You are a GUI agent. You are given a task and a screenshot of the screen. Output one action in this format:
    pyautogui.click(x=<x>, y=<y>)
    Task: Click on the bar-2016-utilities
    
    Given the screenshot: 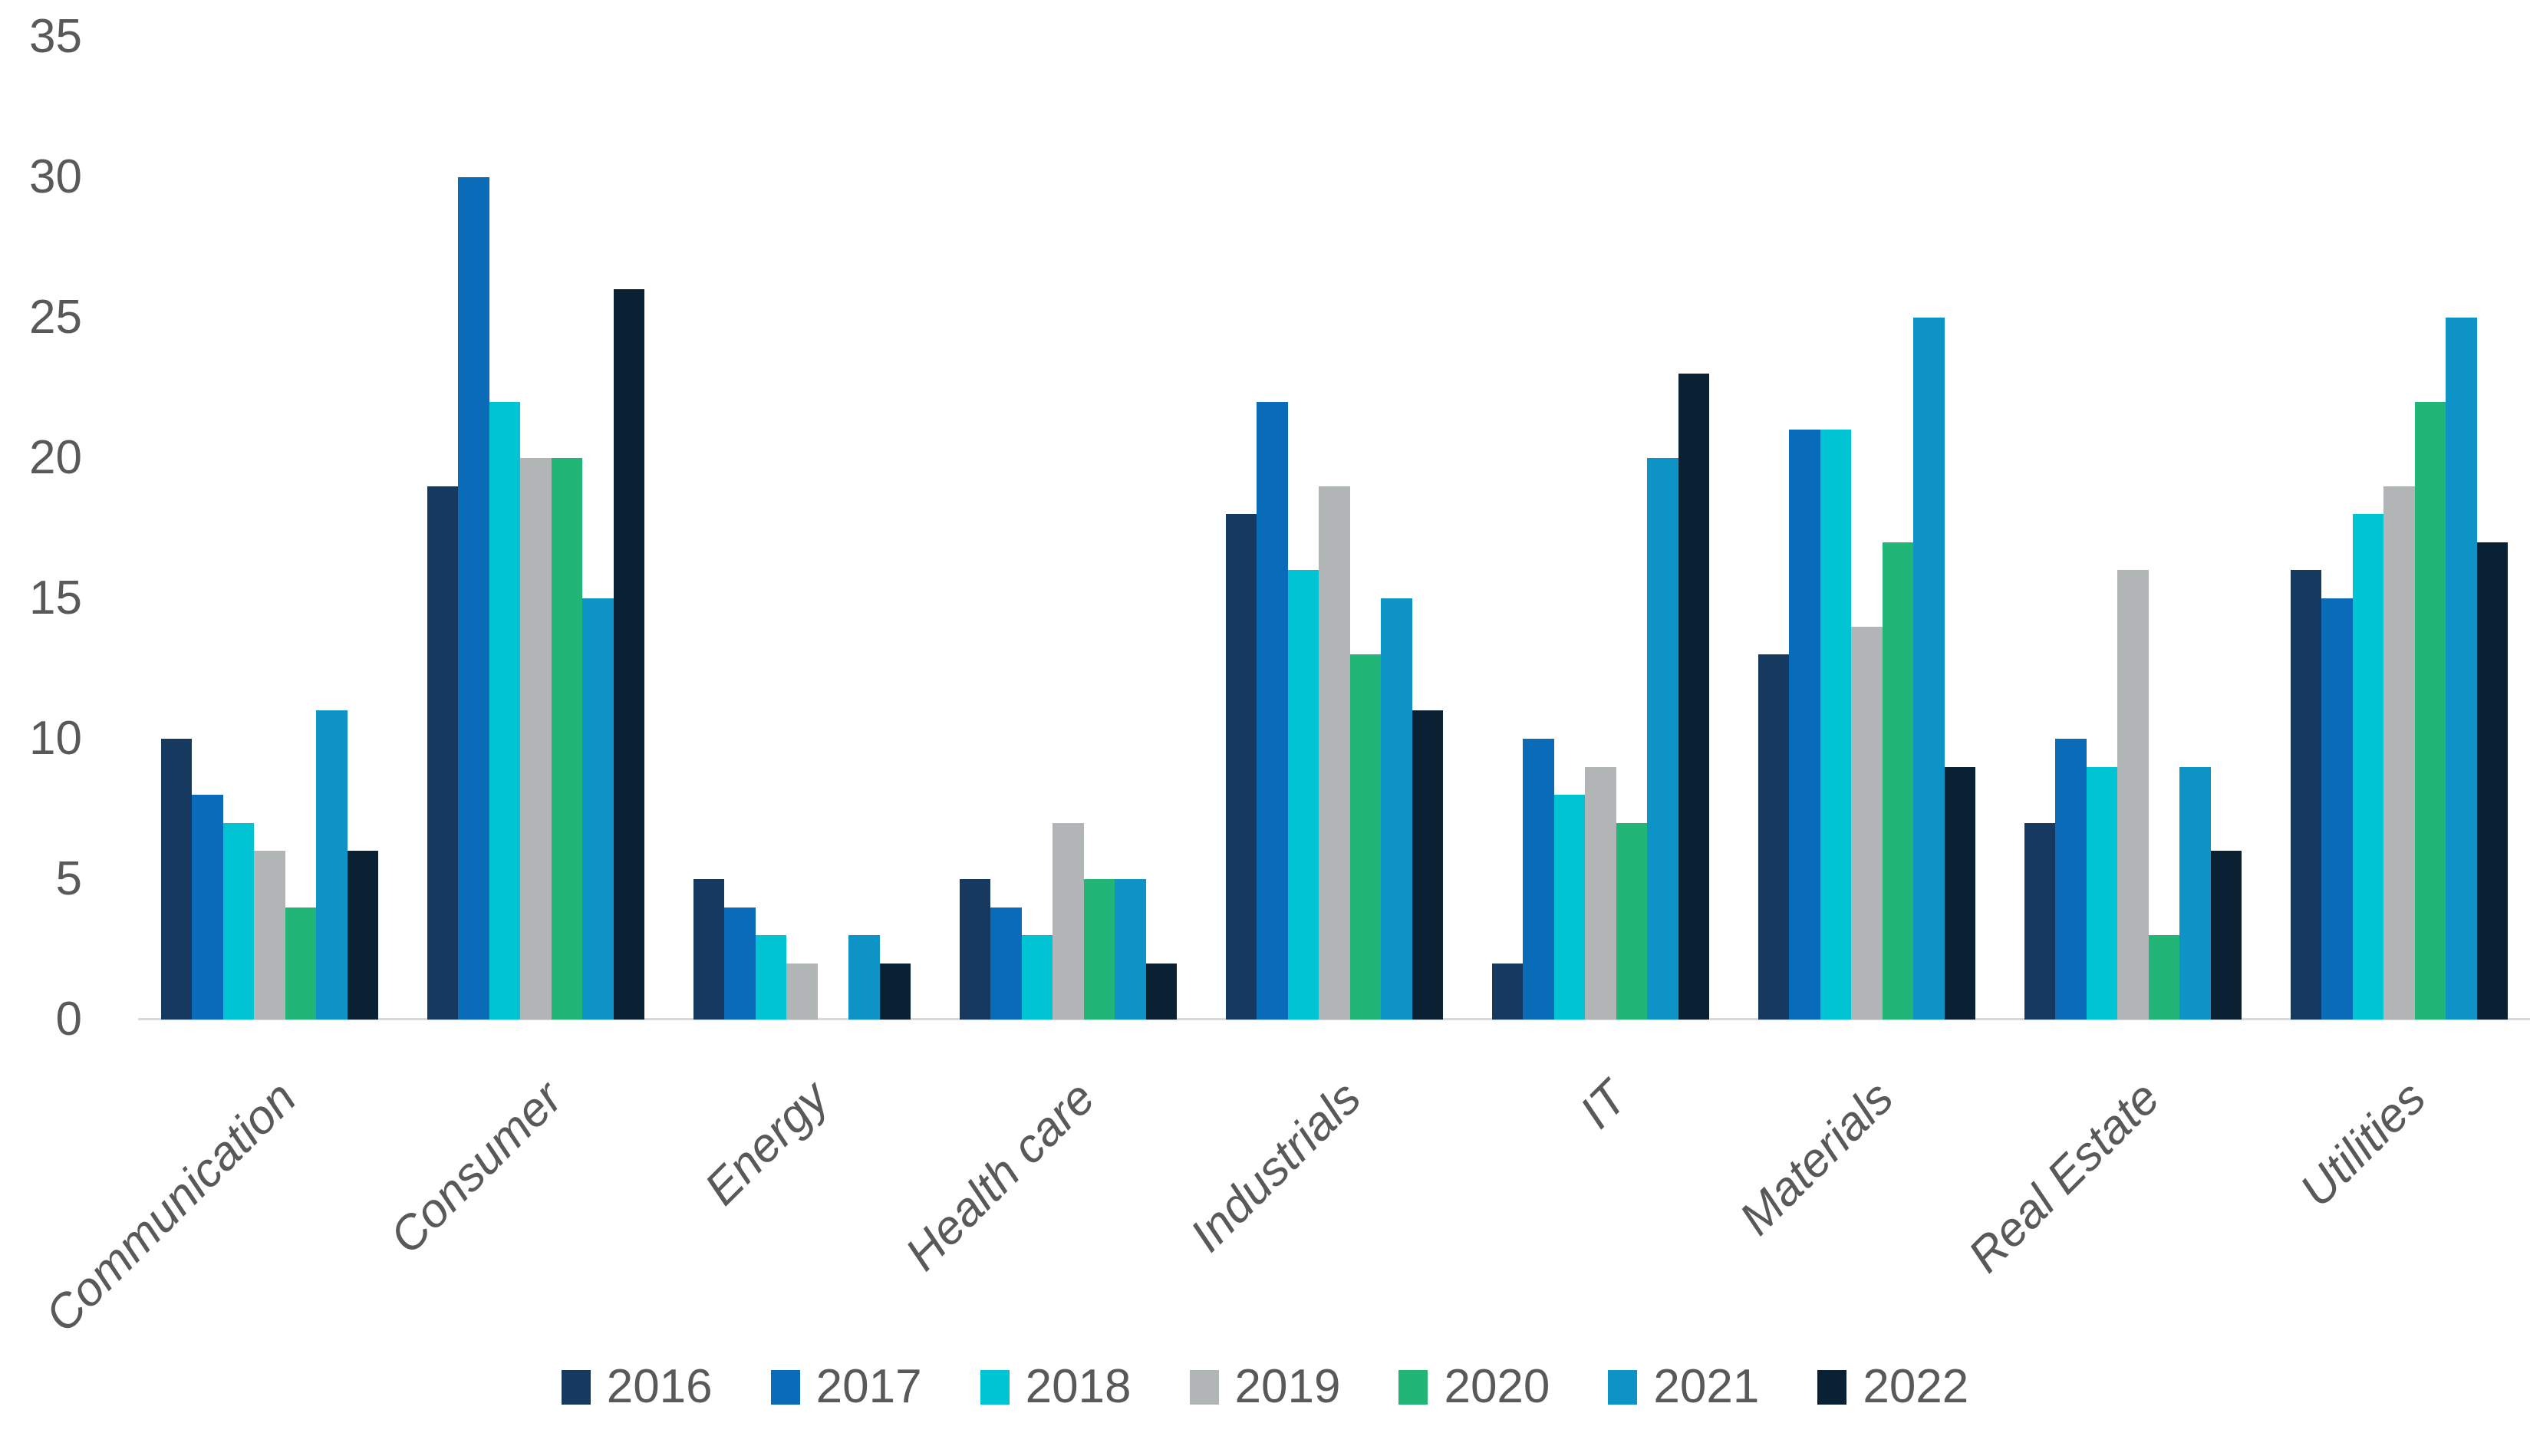 What is the action you would take?
    pyautogui.click(x=2306, y=795)
    